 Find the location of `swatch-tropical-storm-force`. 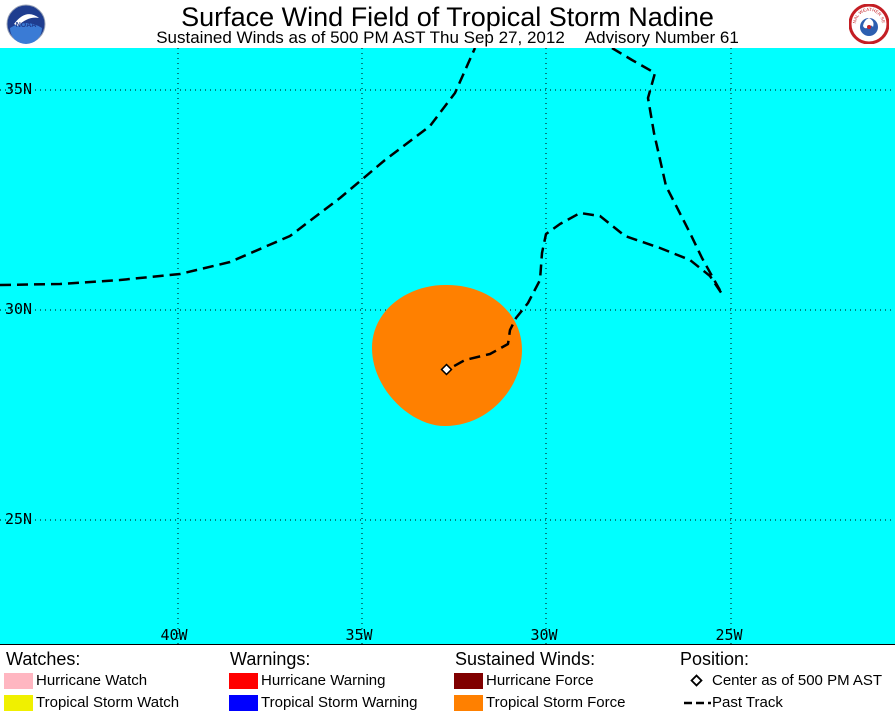

swatch-tropical-storm-force is located at coordinates (468, 703).